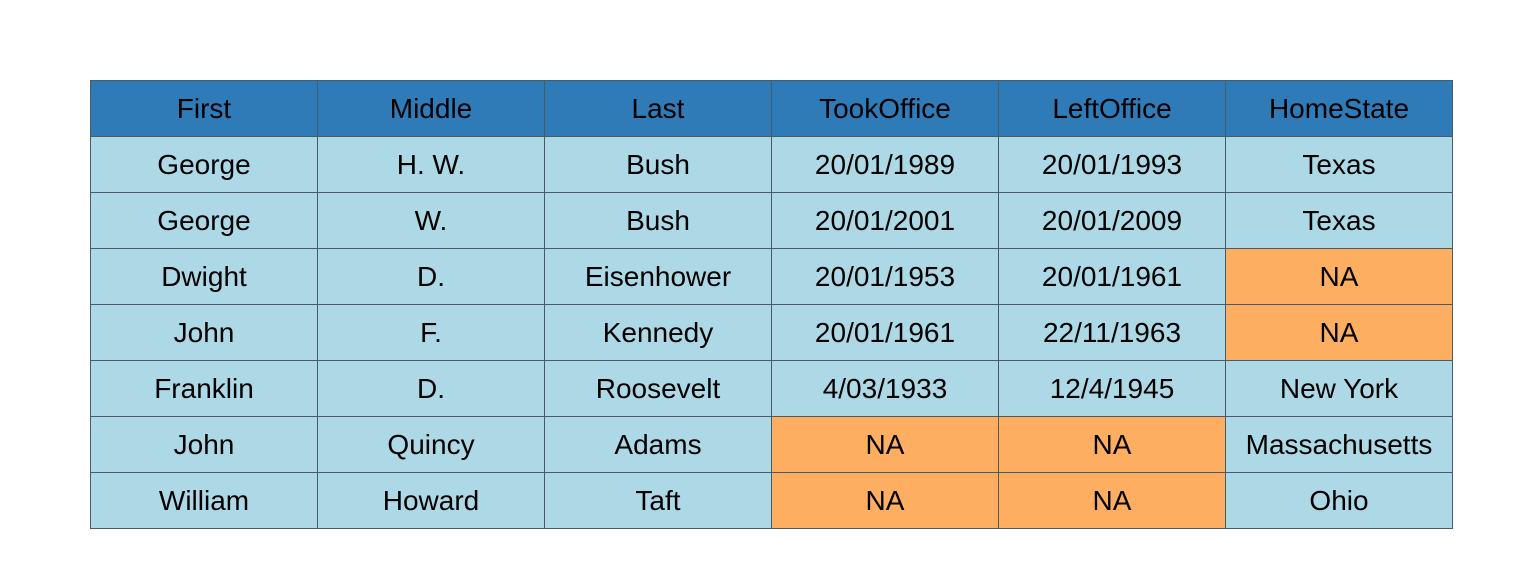  I want to click on column-header: TookOffice, so click(885, 108).